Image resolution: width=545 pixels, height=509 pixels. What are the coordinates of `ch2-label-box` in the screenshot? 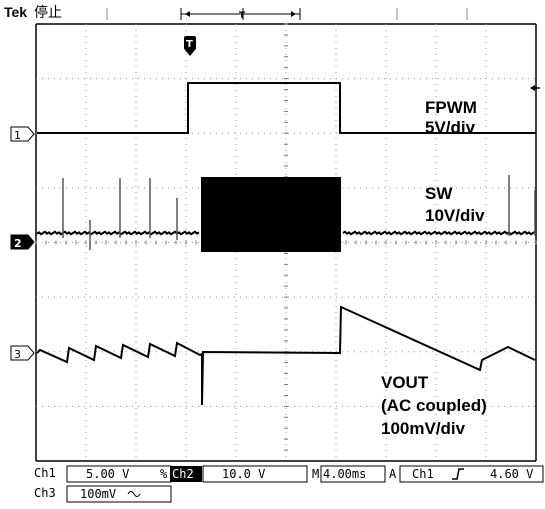 It's located at (186, 474).